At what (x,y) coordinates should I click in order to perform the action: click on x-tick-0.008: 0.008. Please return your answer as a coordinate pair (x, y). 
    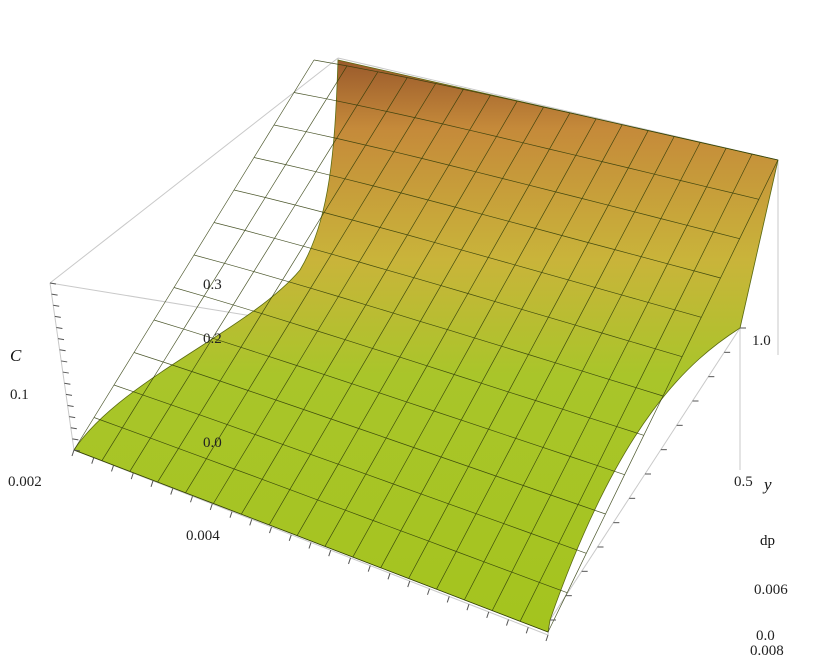
    Looking at the image, I should click on (767, 651).